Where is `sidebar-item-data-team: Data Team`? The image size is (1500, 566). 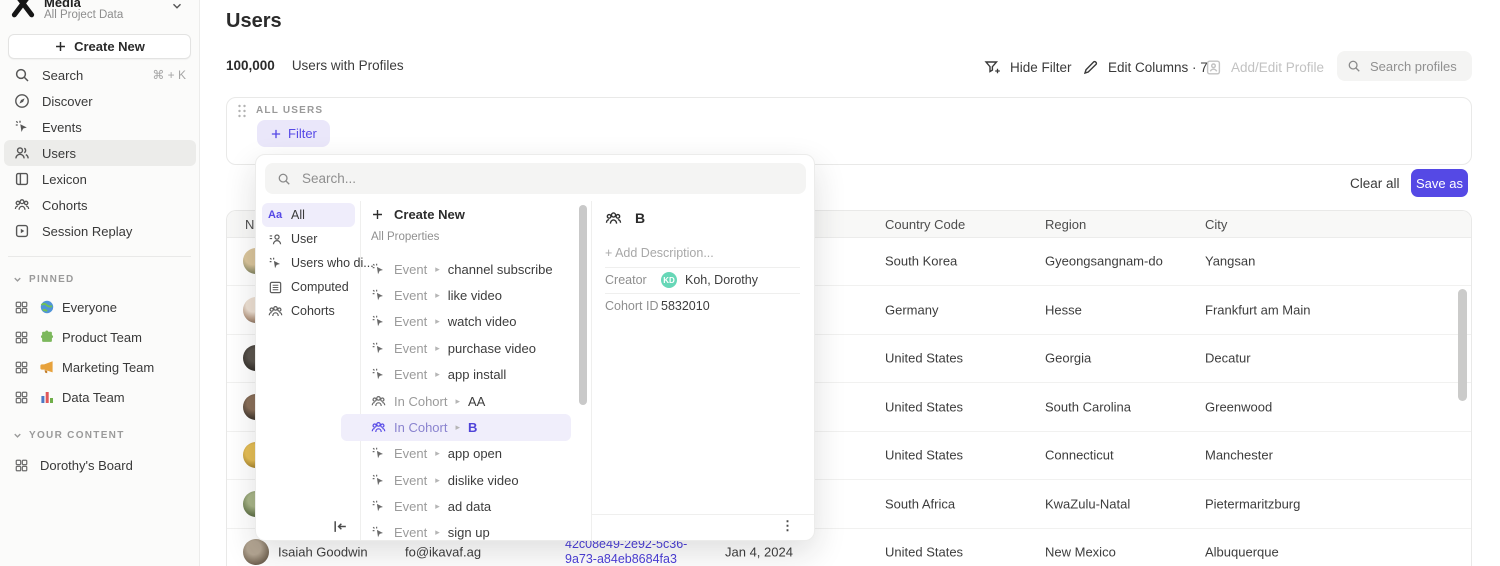 sidebar-item-data-team: Data Team is located at coordinates (100, 397).